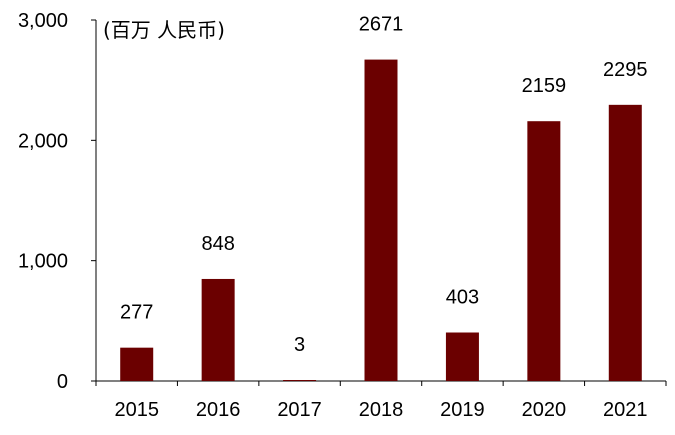 Image resolution: width=675 pixels, height=435 pixels. Describe the element at coordinates (544, 251) in the screenshot. I see `bar-2020` at that location.